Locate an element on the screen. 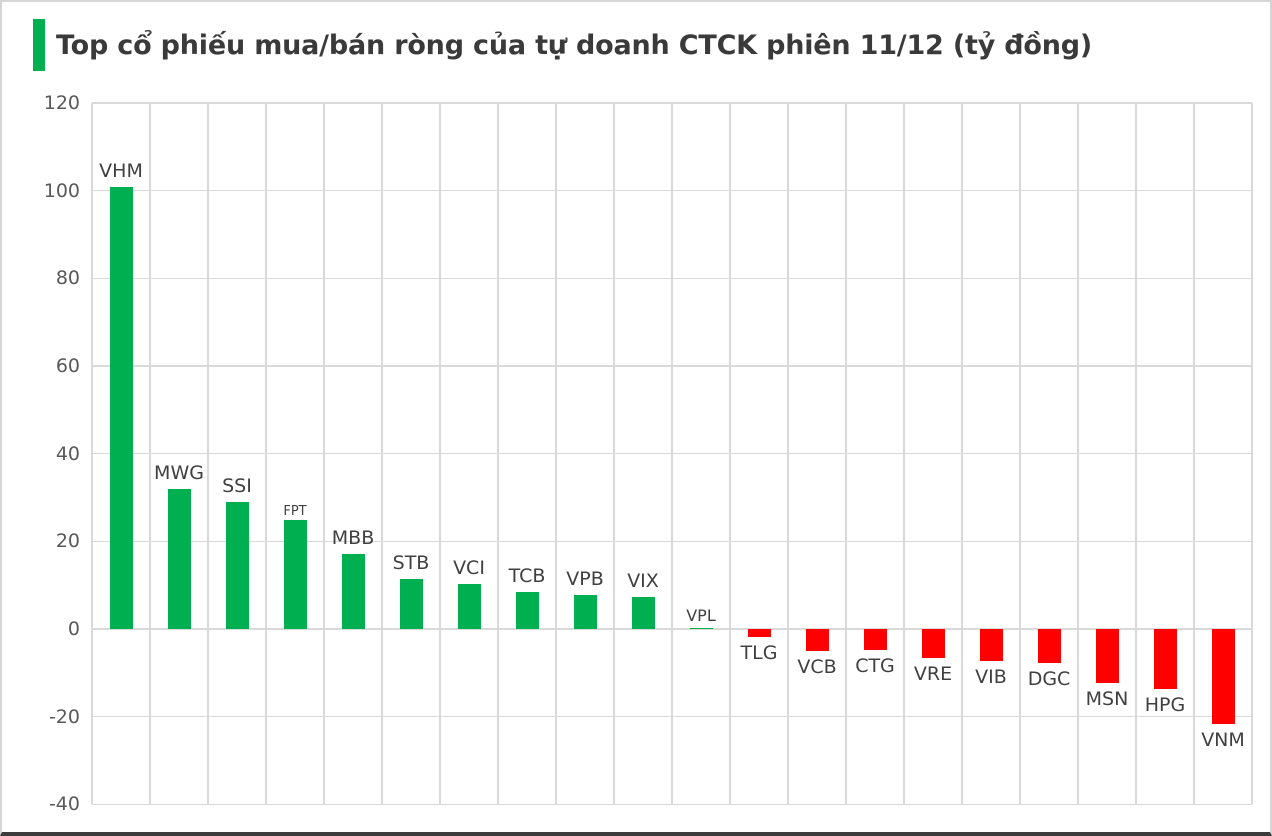 This screenshot has height=836, width=1272. y-axis-line is located at coordinates (92, 453).